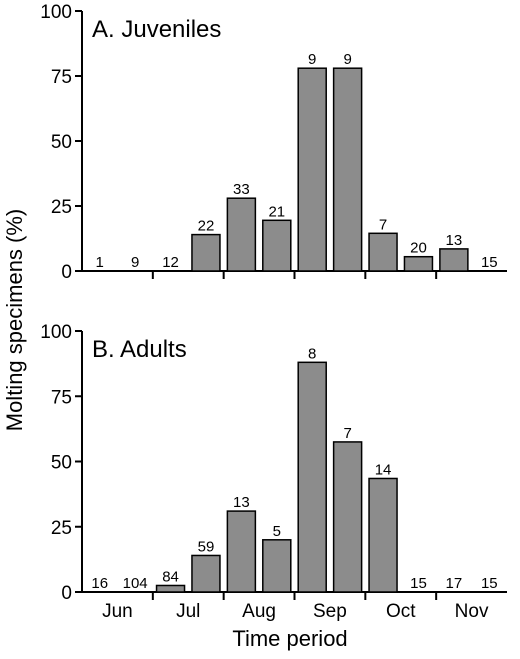 The width and height of the screenshot is (520, 659). What do you see at coordinates (56, 332) in the screenshot?
I see `y-tick-label-1-4: 100` at bounding box center [56, 332].